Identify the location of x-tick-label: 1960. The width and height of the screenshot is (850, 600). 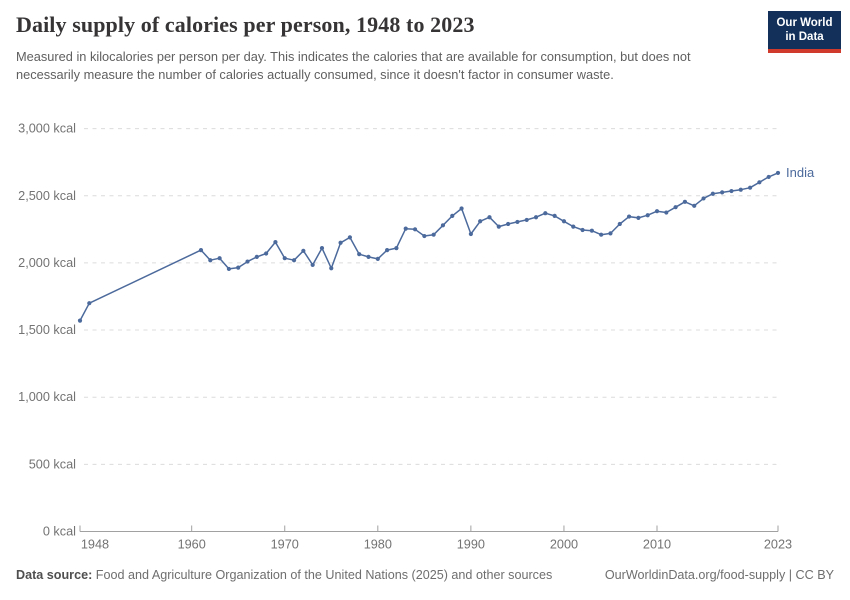
(192, 545).